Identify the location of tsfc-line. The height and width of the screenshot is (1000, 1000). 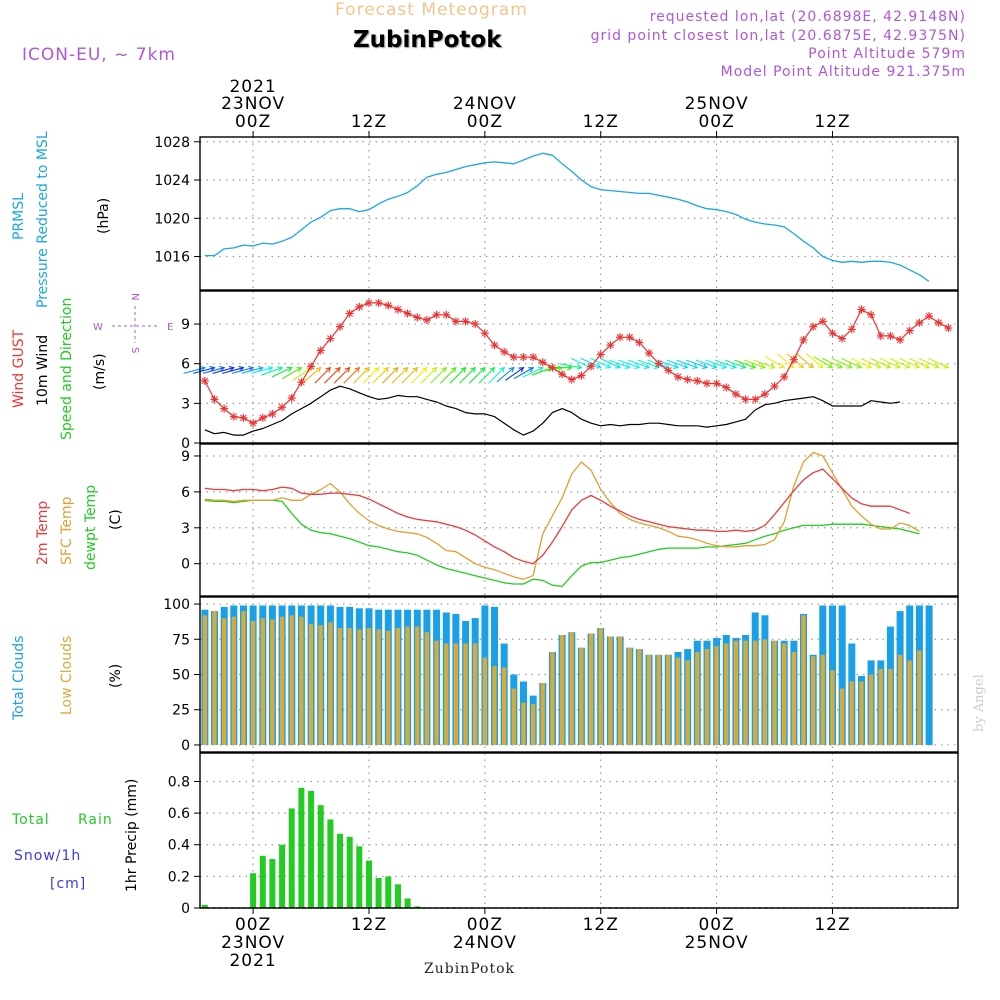
(562, 515).